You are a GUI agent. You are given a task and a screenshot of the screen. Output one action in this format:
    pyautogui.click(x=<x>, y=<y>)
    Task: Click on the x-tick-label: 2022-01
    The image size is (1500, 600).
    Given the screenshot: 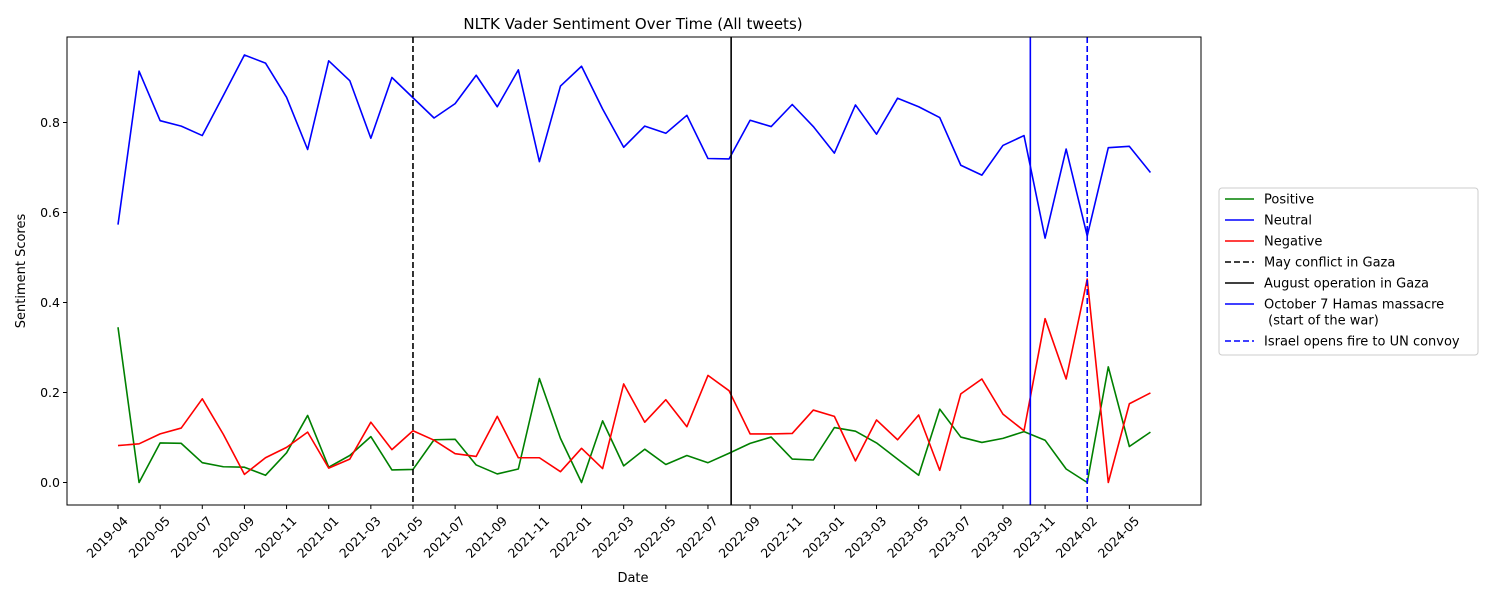 What is the action you would take?
    pyautogui.click(x=571, y=537)
    